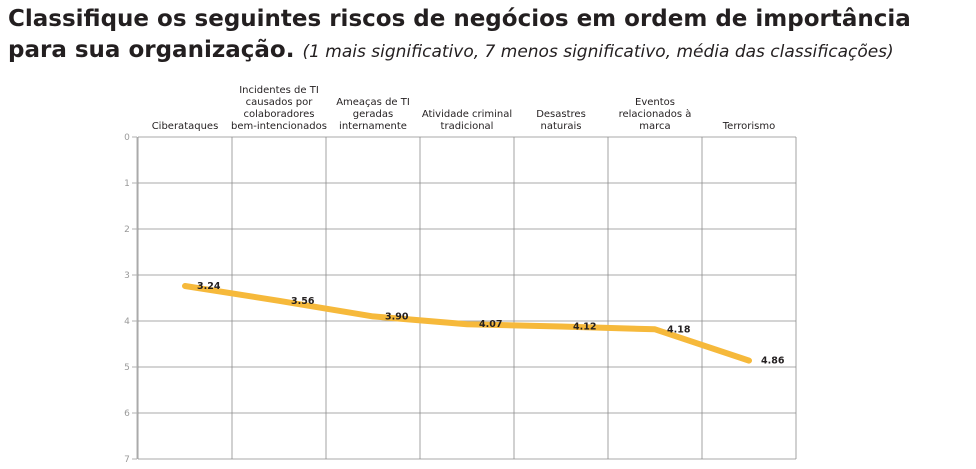  What do you see at coordinates (127, 414) in the screenshot?
I see `y-tick-label: 6` at bounding box center [127, 414].